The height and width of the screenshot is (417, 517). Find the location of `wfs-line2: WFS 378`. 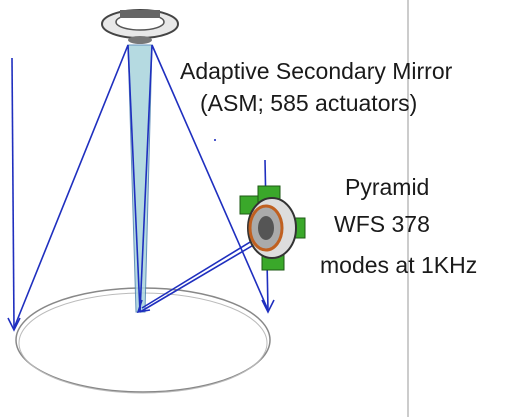

wfs-line2: WFS 378 is located at coordinates (382, 224).